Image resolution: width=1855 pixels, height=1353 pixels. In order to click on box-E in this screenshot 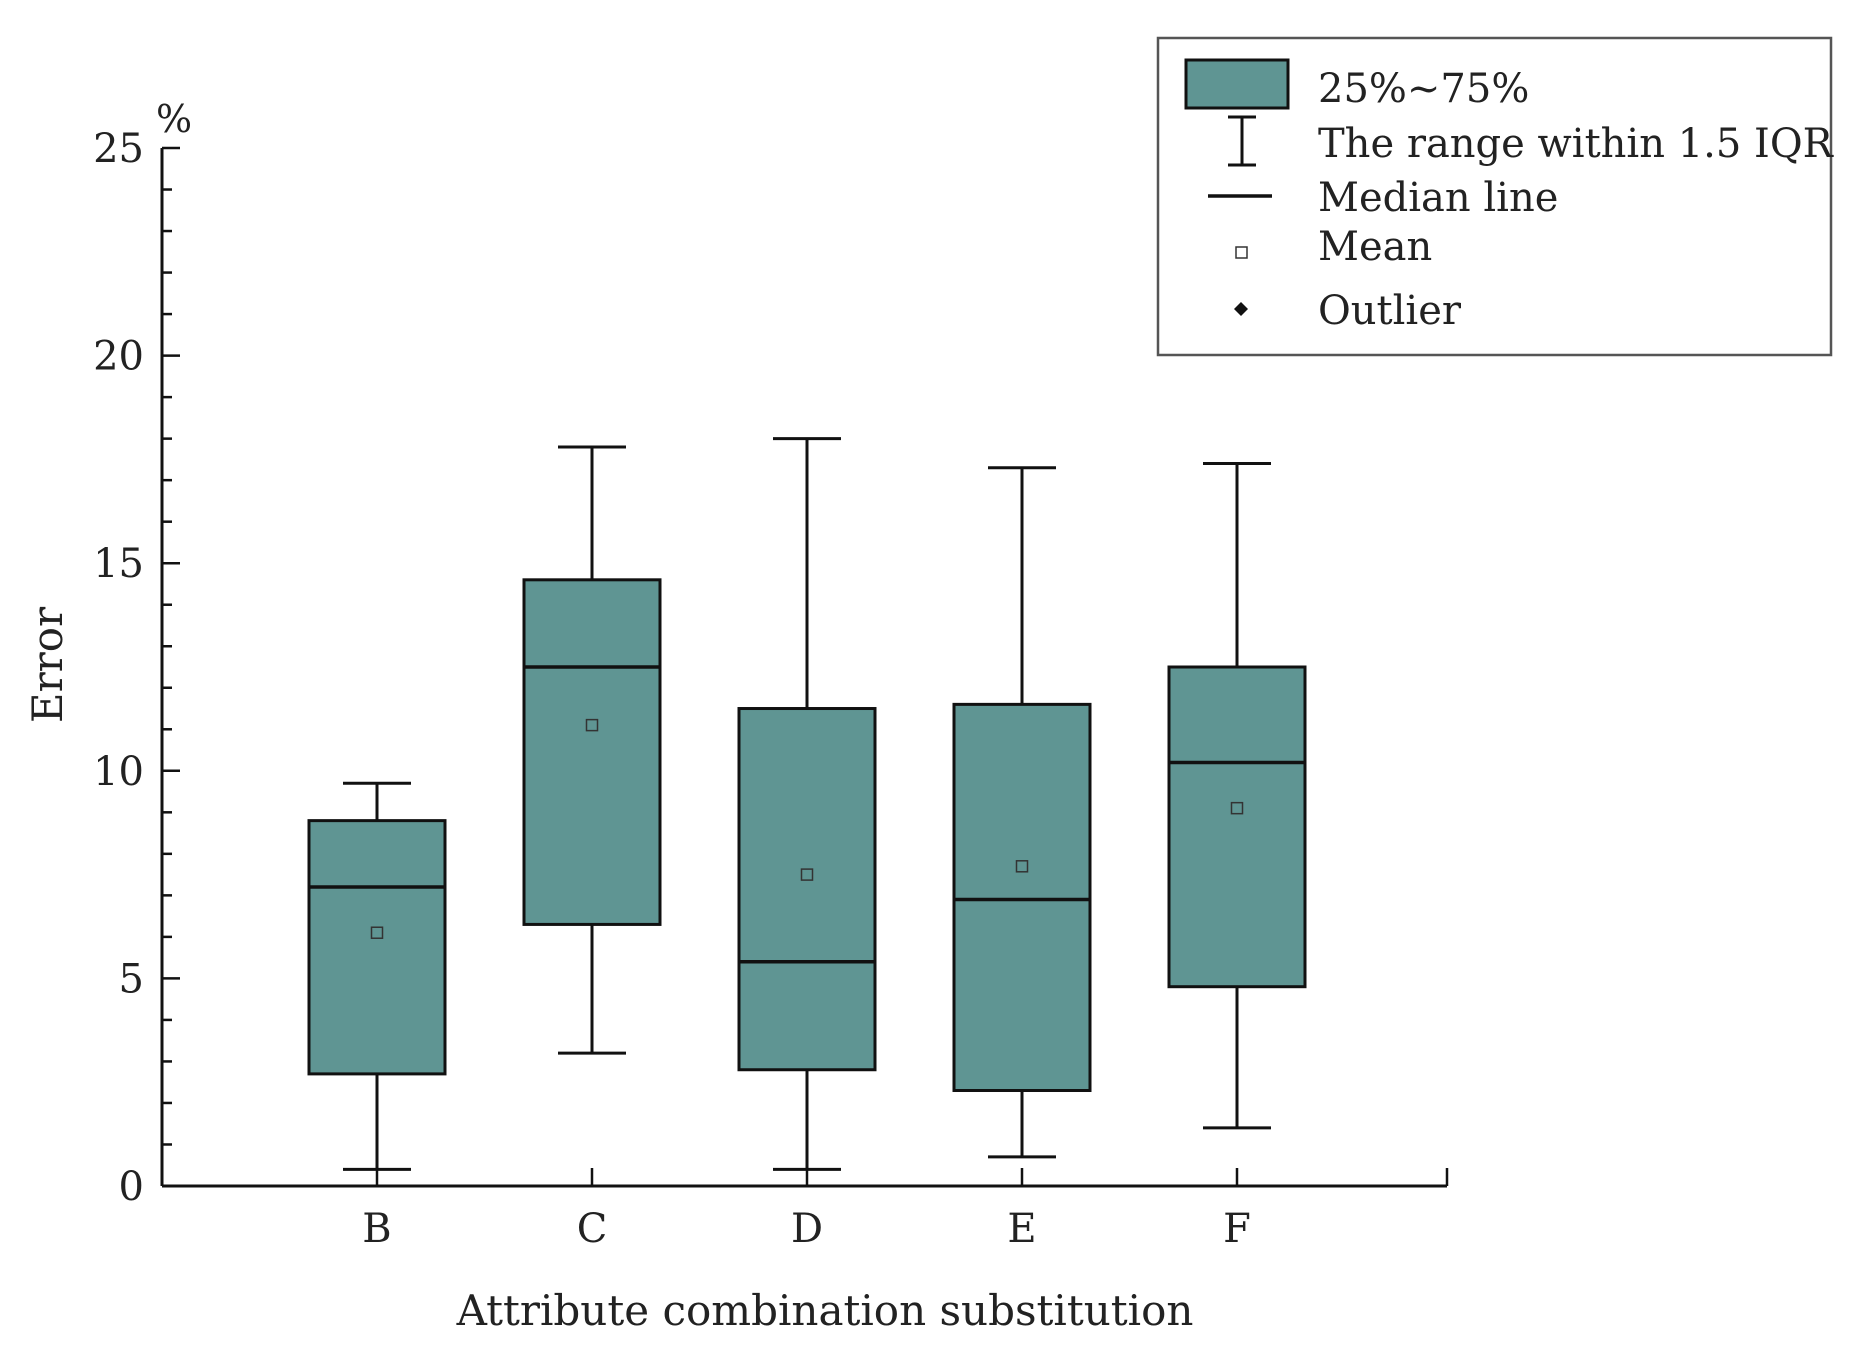, I will do `click(1022, 812)`.